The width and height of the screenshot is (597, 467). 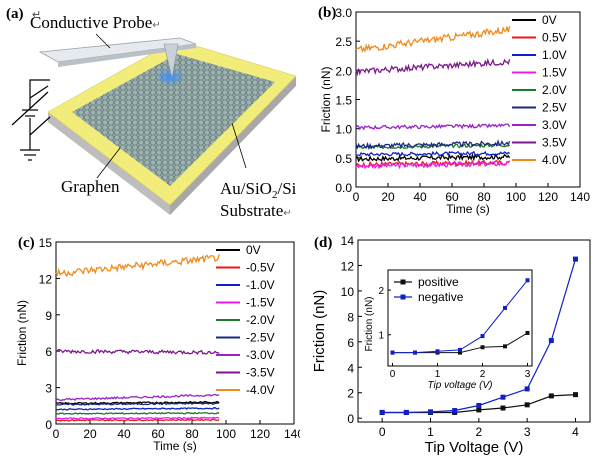 I want to click on y-tick-label: 1.5, so click(x=343, y=101).